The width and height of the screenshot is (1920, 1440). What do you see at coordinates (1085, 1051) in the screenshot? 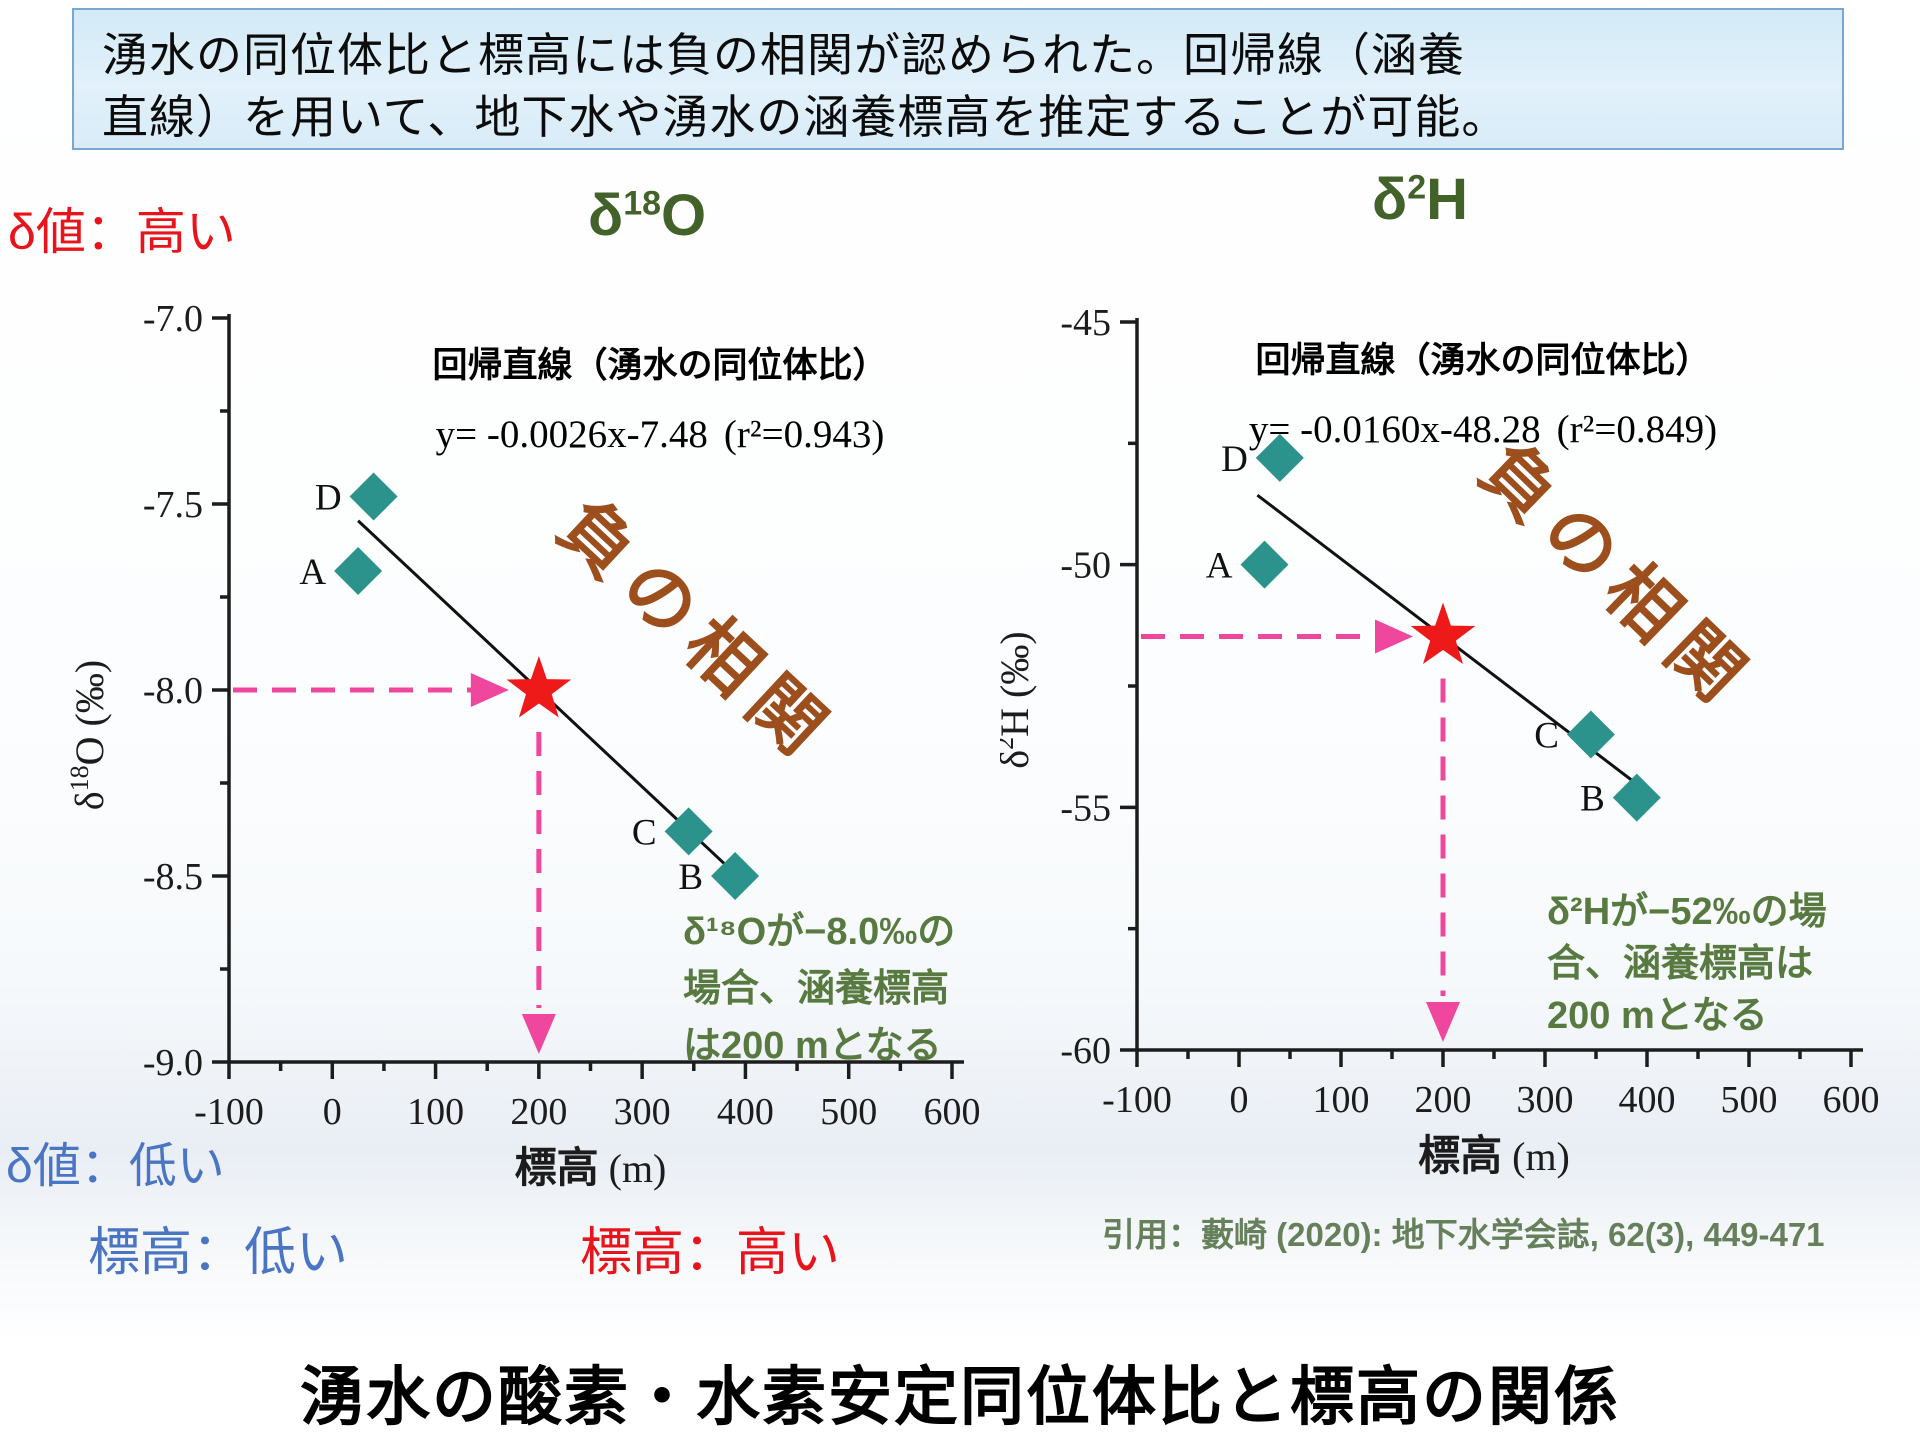
I see `svg-text: -60` at bounding box center [1085, 1051].